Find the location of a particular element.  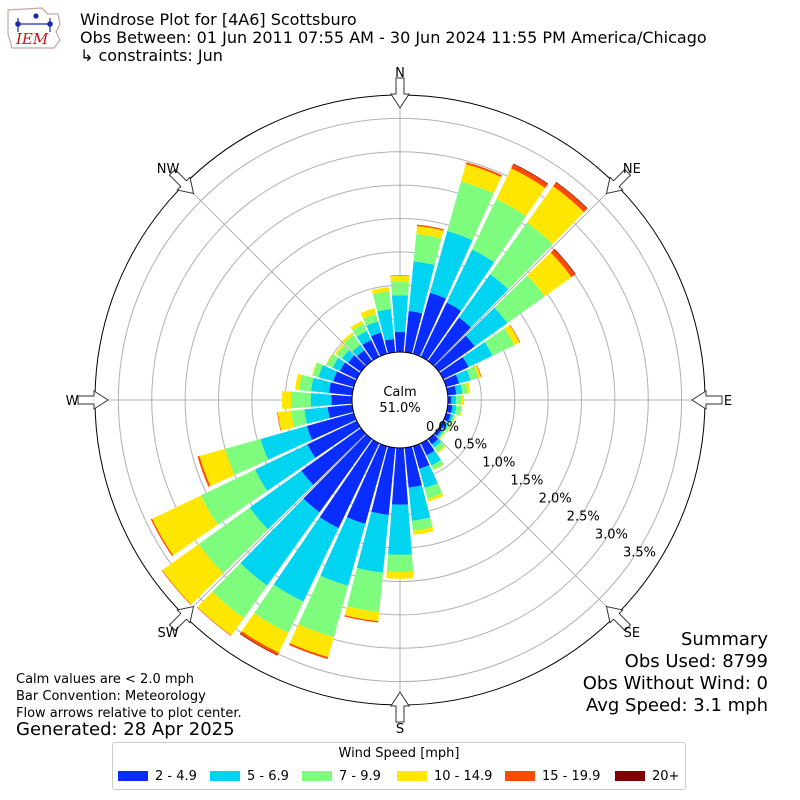

avg-speed: Avg Speed: 3.1 mph is located at coordinates (677, 705).